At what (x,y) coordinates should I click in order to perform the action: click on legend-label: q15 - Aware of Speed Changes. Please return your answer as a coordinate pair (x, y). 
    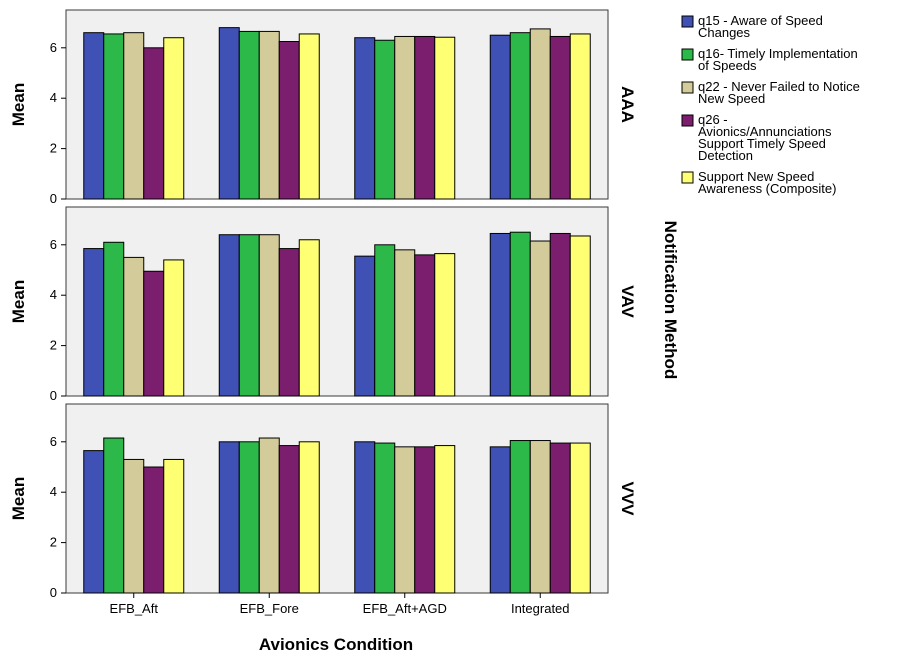
    Looking at the image, I should click on (760, 26).